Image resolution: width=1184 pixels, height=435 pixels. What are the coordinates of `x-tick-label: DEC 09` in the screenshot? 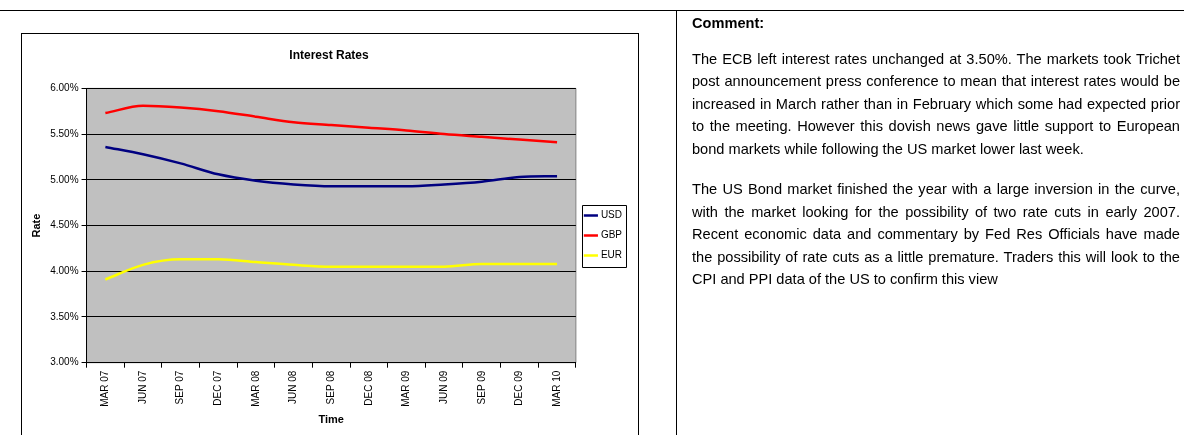 It's located at (519, 388).